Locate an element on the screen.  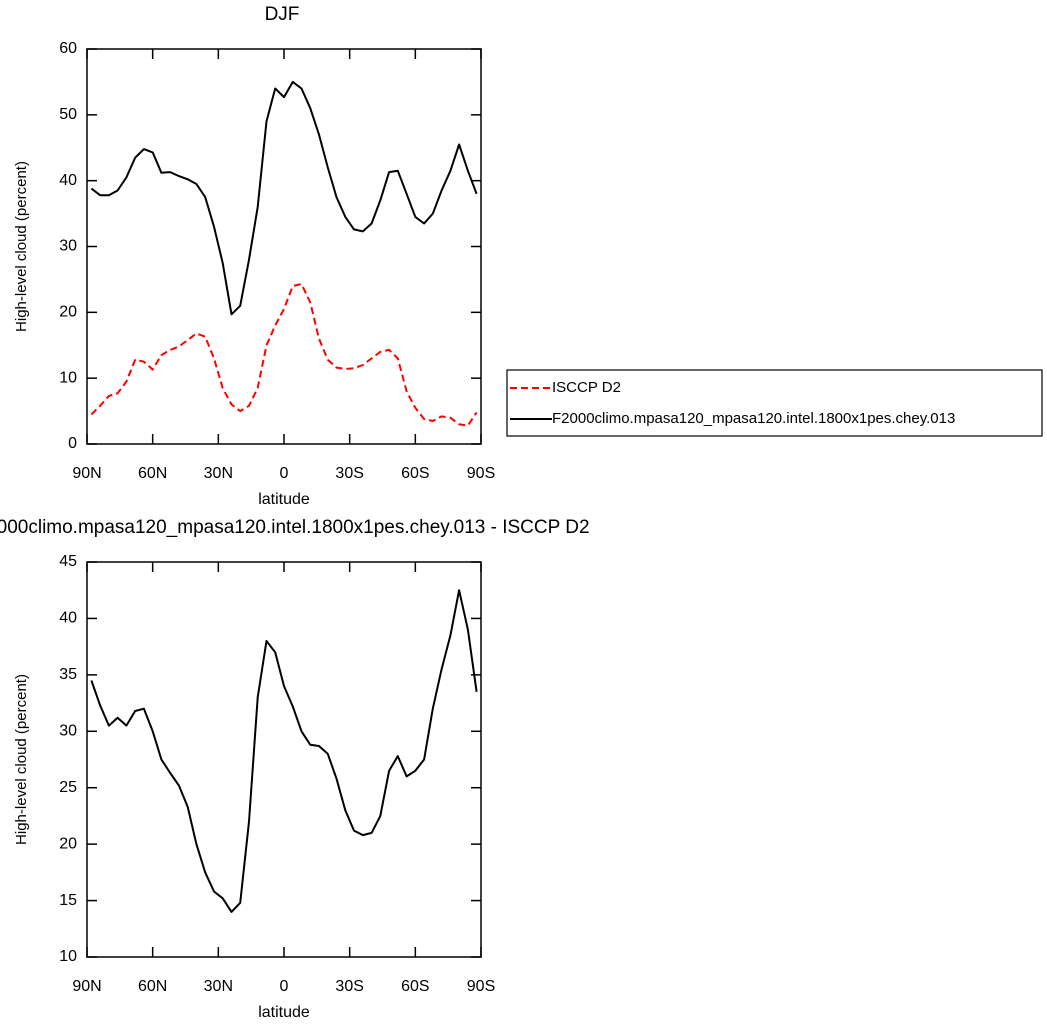
y-tick-label: 25 is located at coordinates (68, 787).